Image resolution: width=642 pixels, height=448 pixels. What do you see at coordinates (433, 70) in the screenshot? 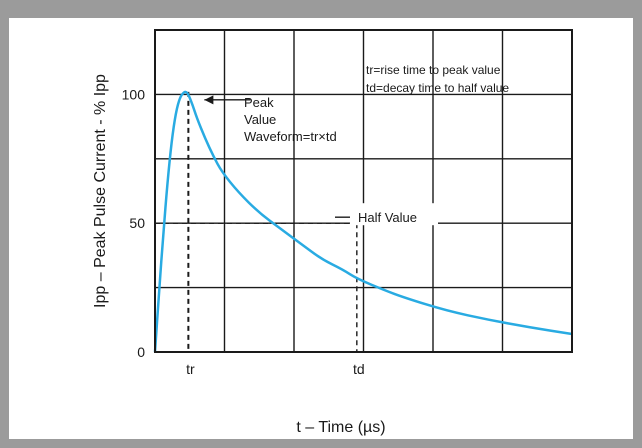
I see `definition-note-text: tr=rise time to peak value` at bounding box center [433, 70].